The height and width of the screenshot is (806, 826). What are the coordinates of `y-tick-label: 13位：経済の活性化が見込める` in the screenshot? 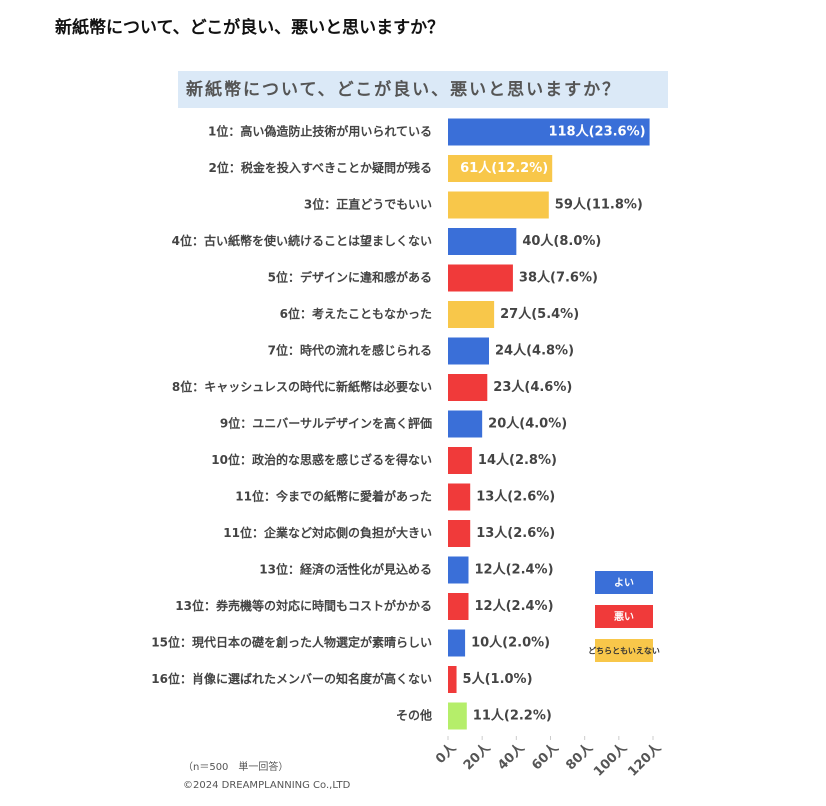 It's located at (345, 569).